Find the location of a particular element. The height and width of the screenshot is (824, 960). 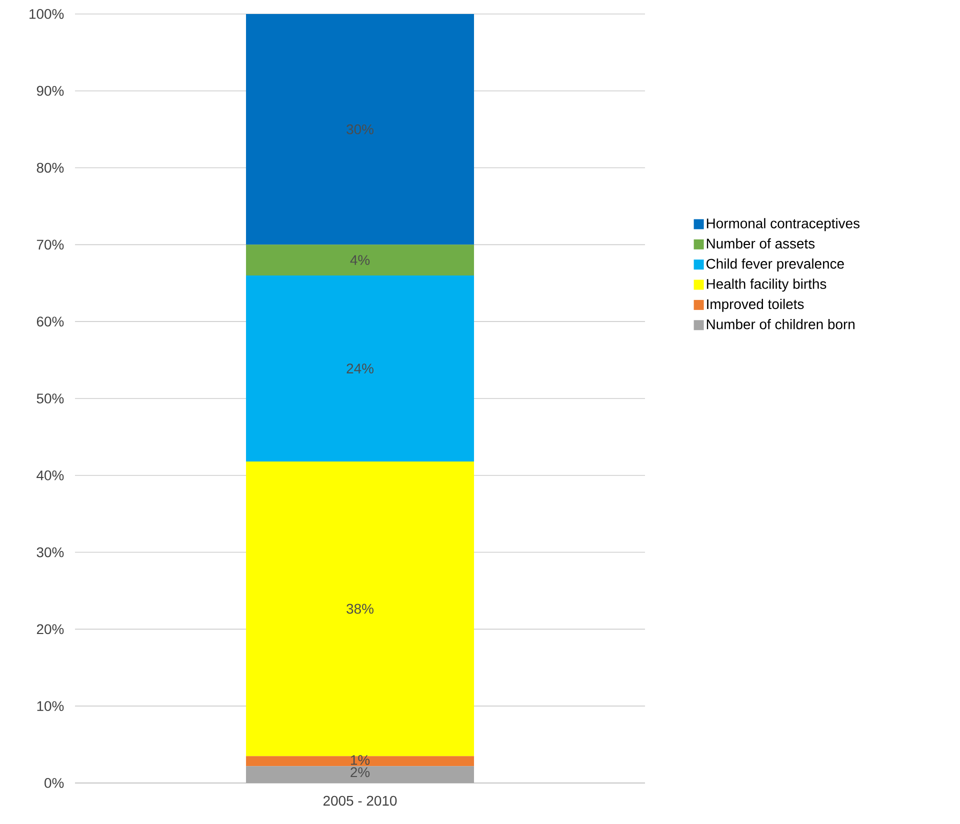

legend-label: Number of children born is located at coordinates (780, 324).